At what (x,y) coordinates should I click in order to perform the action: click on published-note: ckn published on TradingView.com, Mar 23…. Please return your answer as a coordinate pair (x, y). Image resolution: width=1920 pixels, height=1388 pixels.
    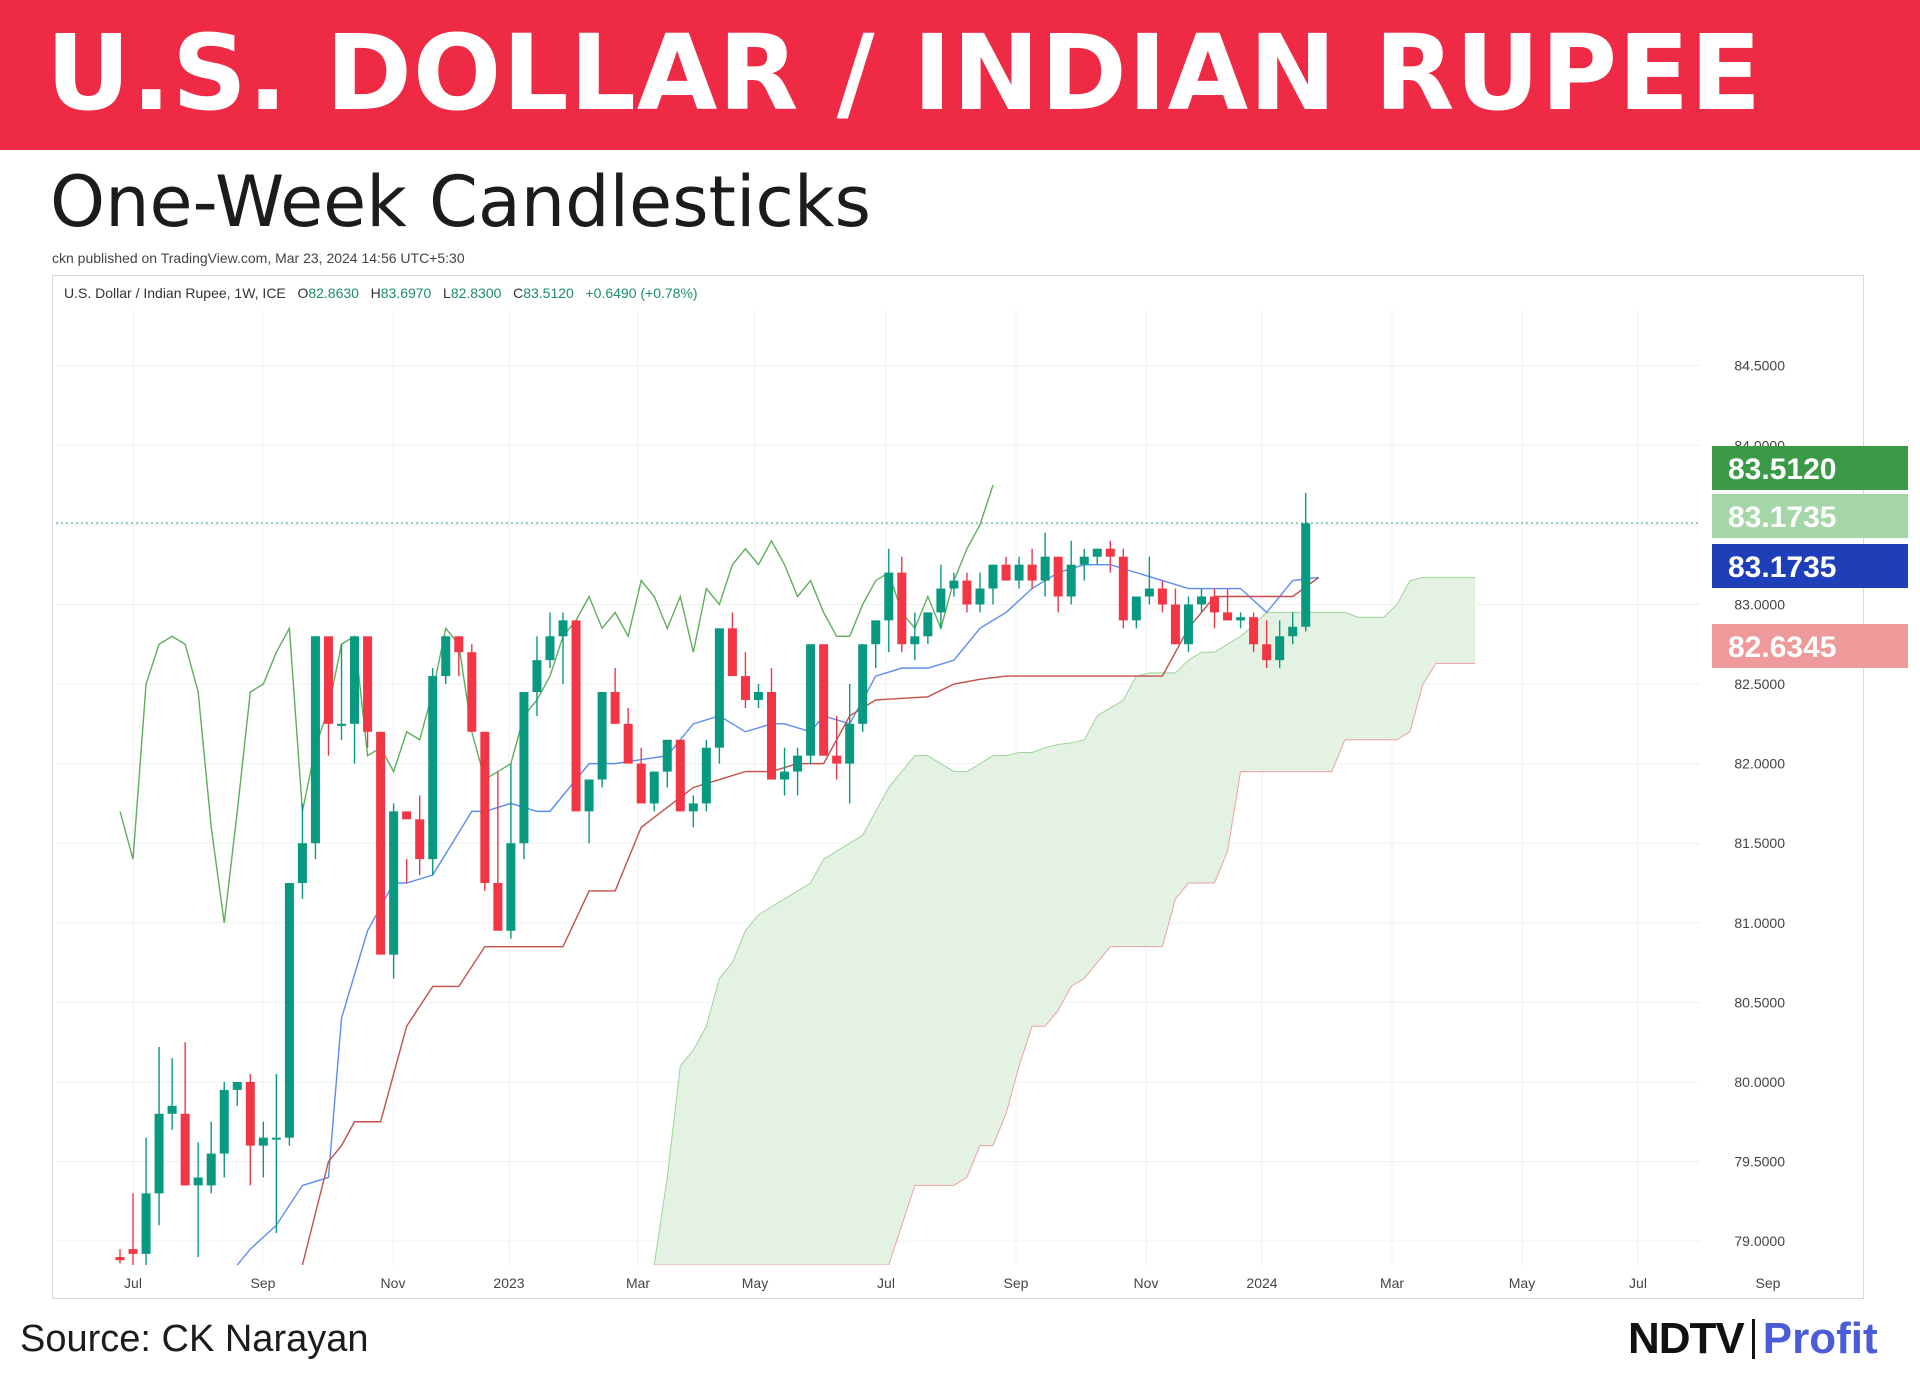
    Looking at the image, I should click on (258, 258).